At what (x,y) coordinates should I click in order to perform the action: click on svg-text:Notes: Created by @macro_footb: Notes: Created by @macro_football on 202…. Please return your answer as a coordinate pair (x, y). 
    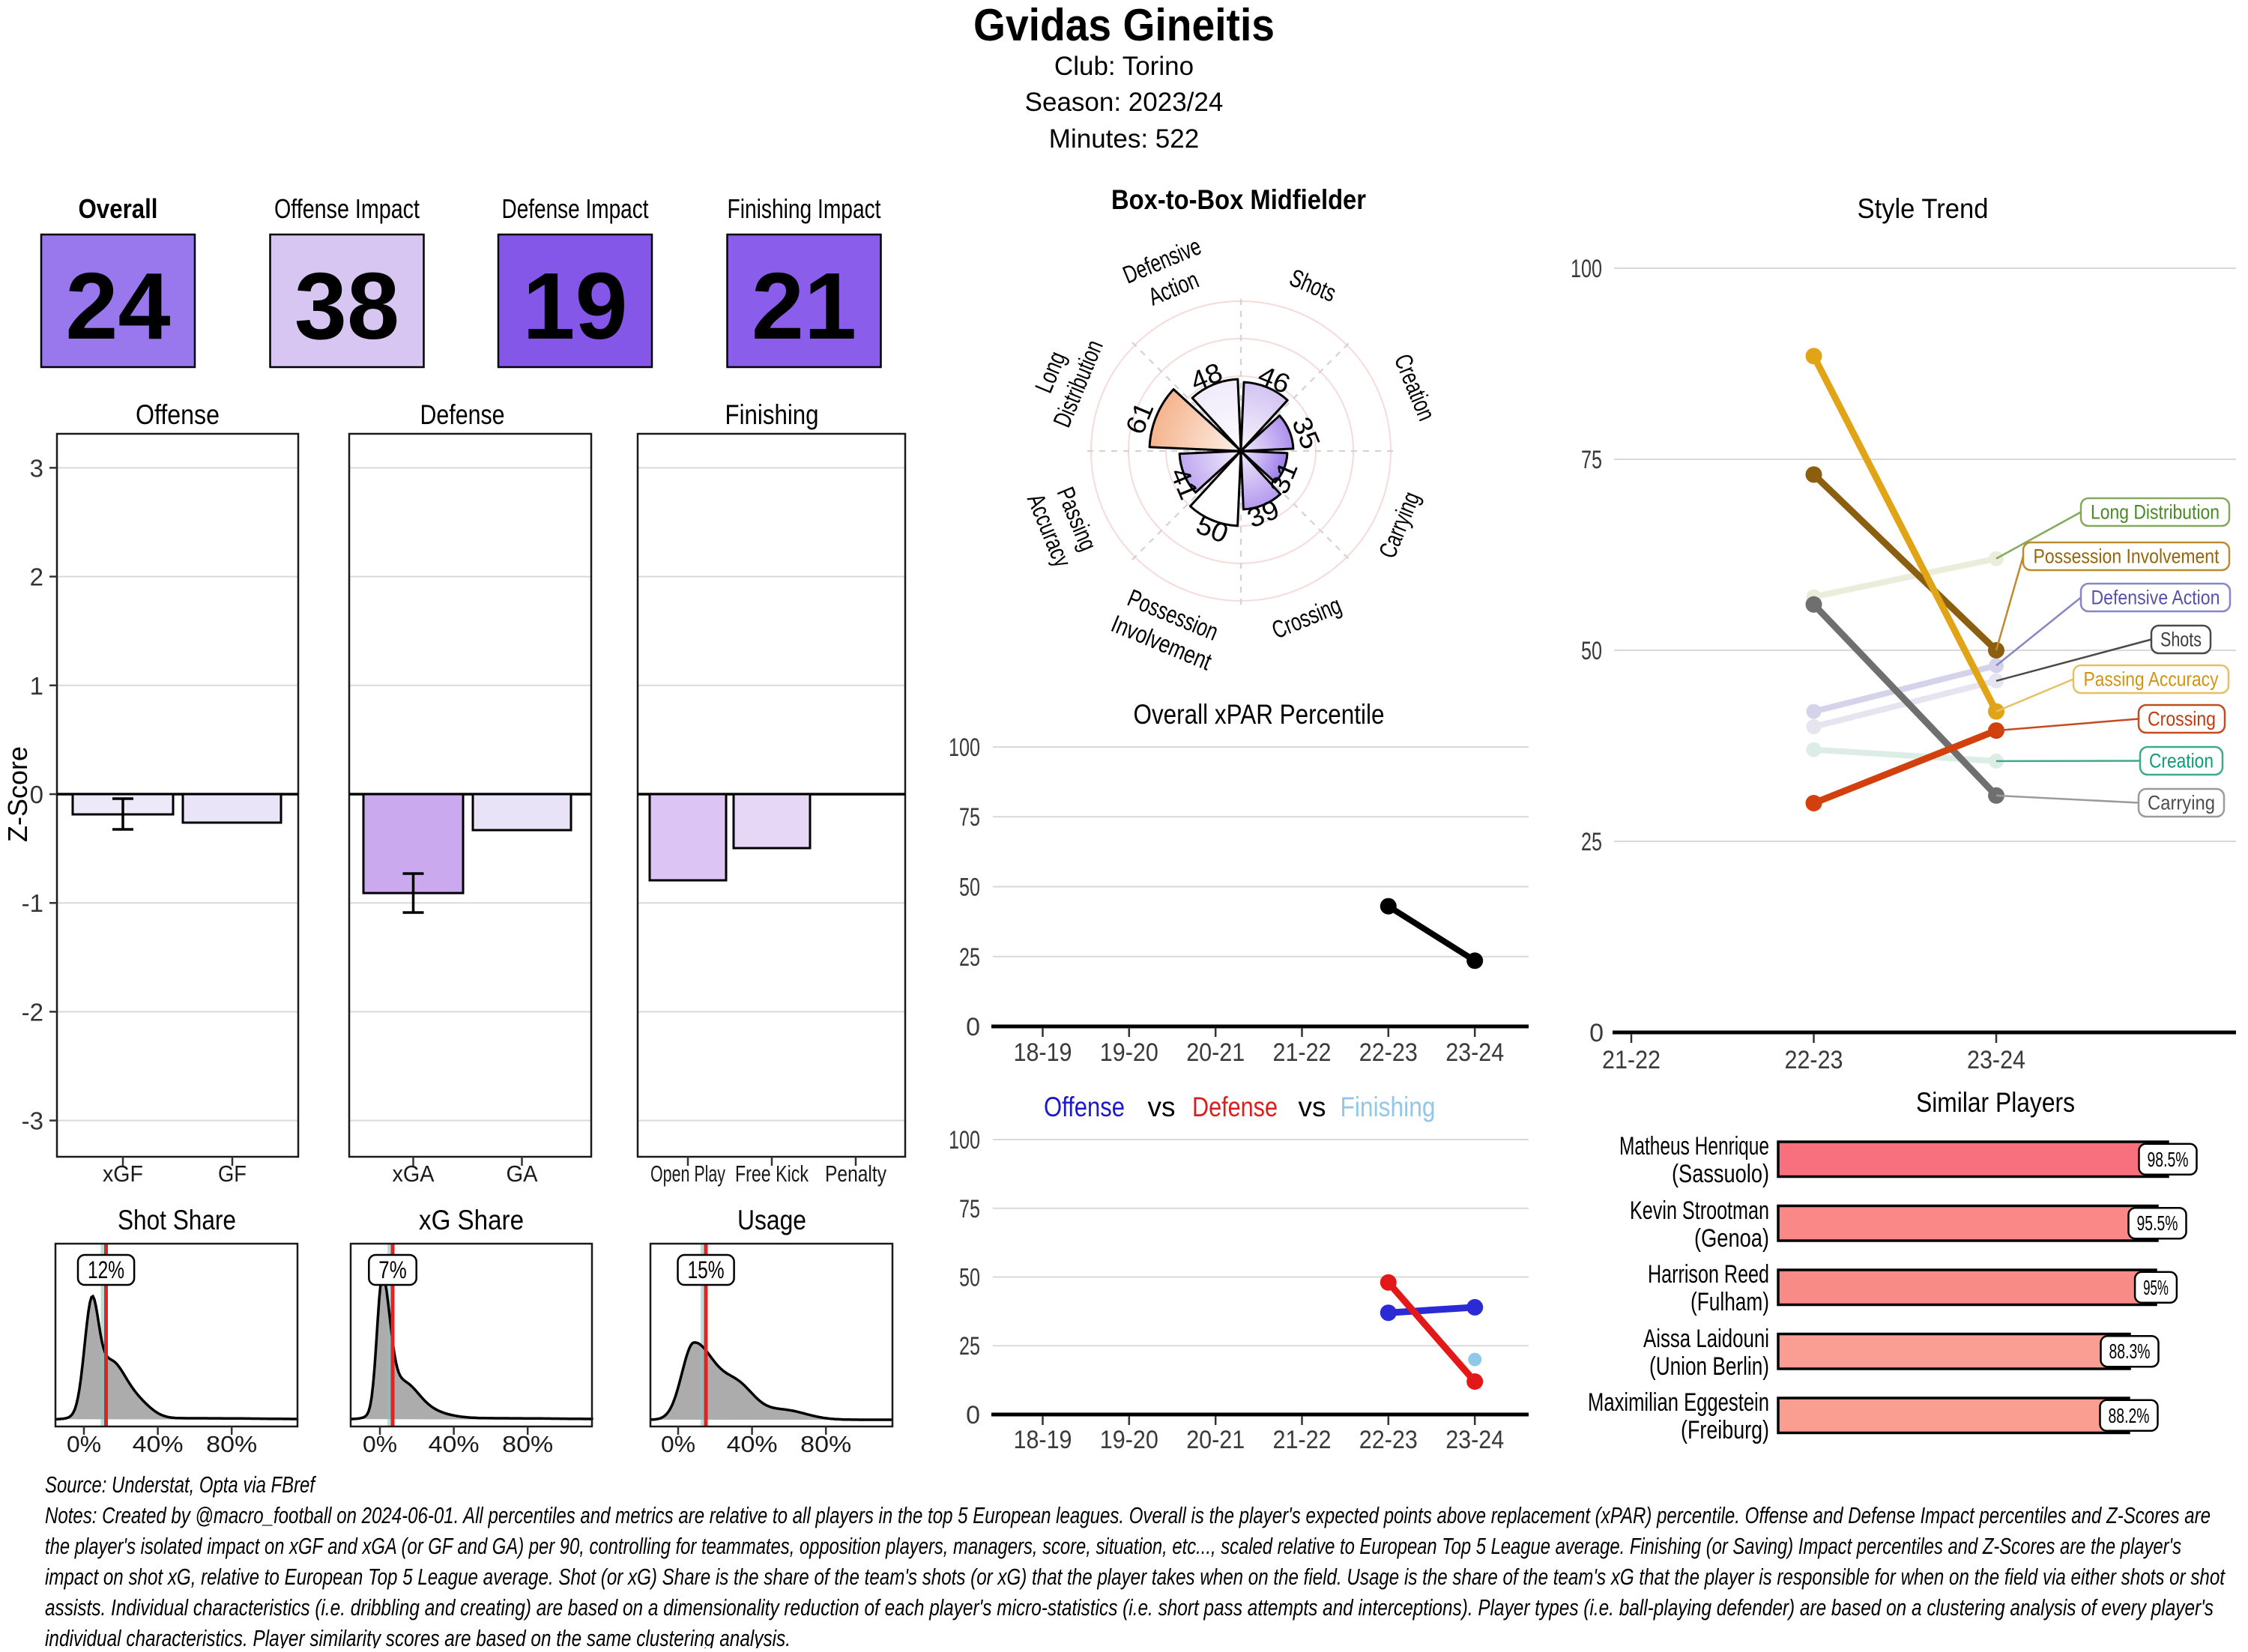
    Looking at the image, I should click on (1128, 1515).